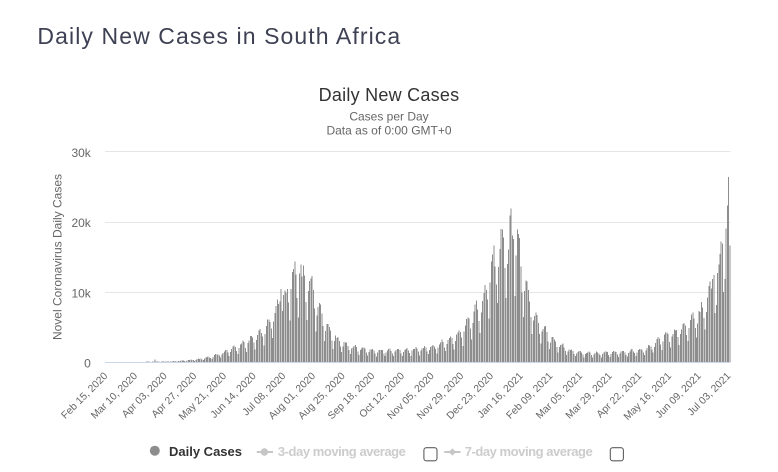  What do you see at coordinates (58, 257) in the screenshot?
I see `svg-text: Novel Coronavirus Daily Cases` at bounding box center [58, 257].